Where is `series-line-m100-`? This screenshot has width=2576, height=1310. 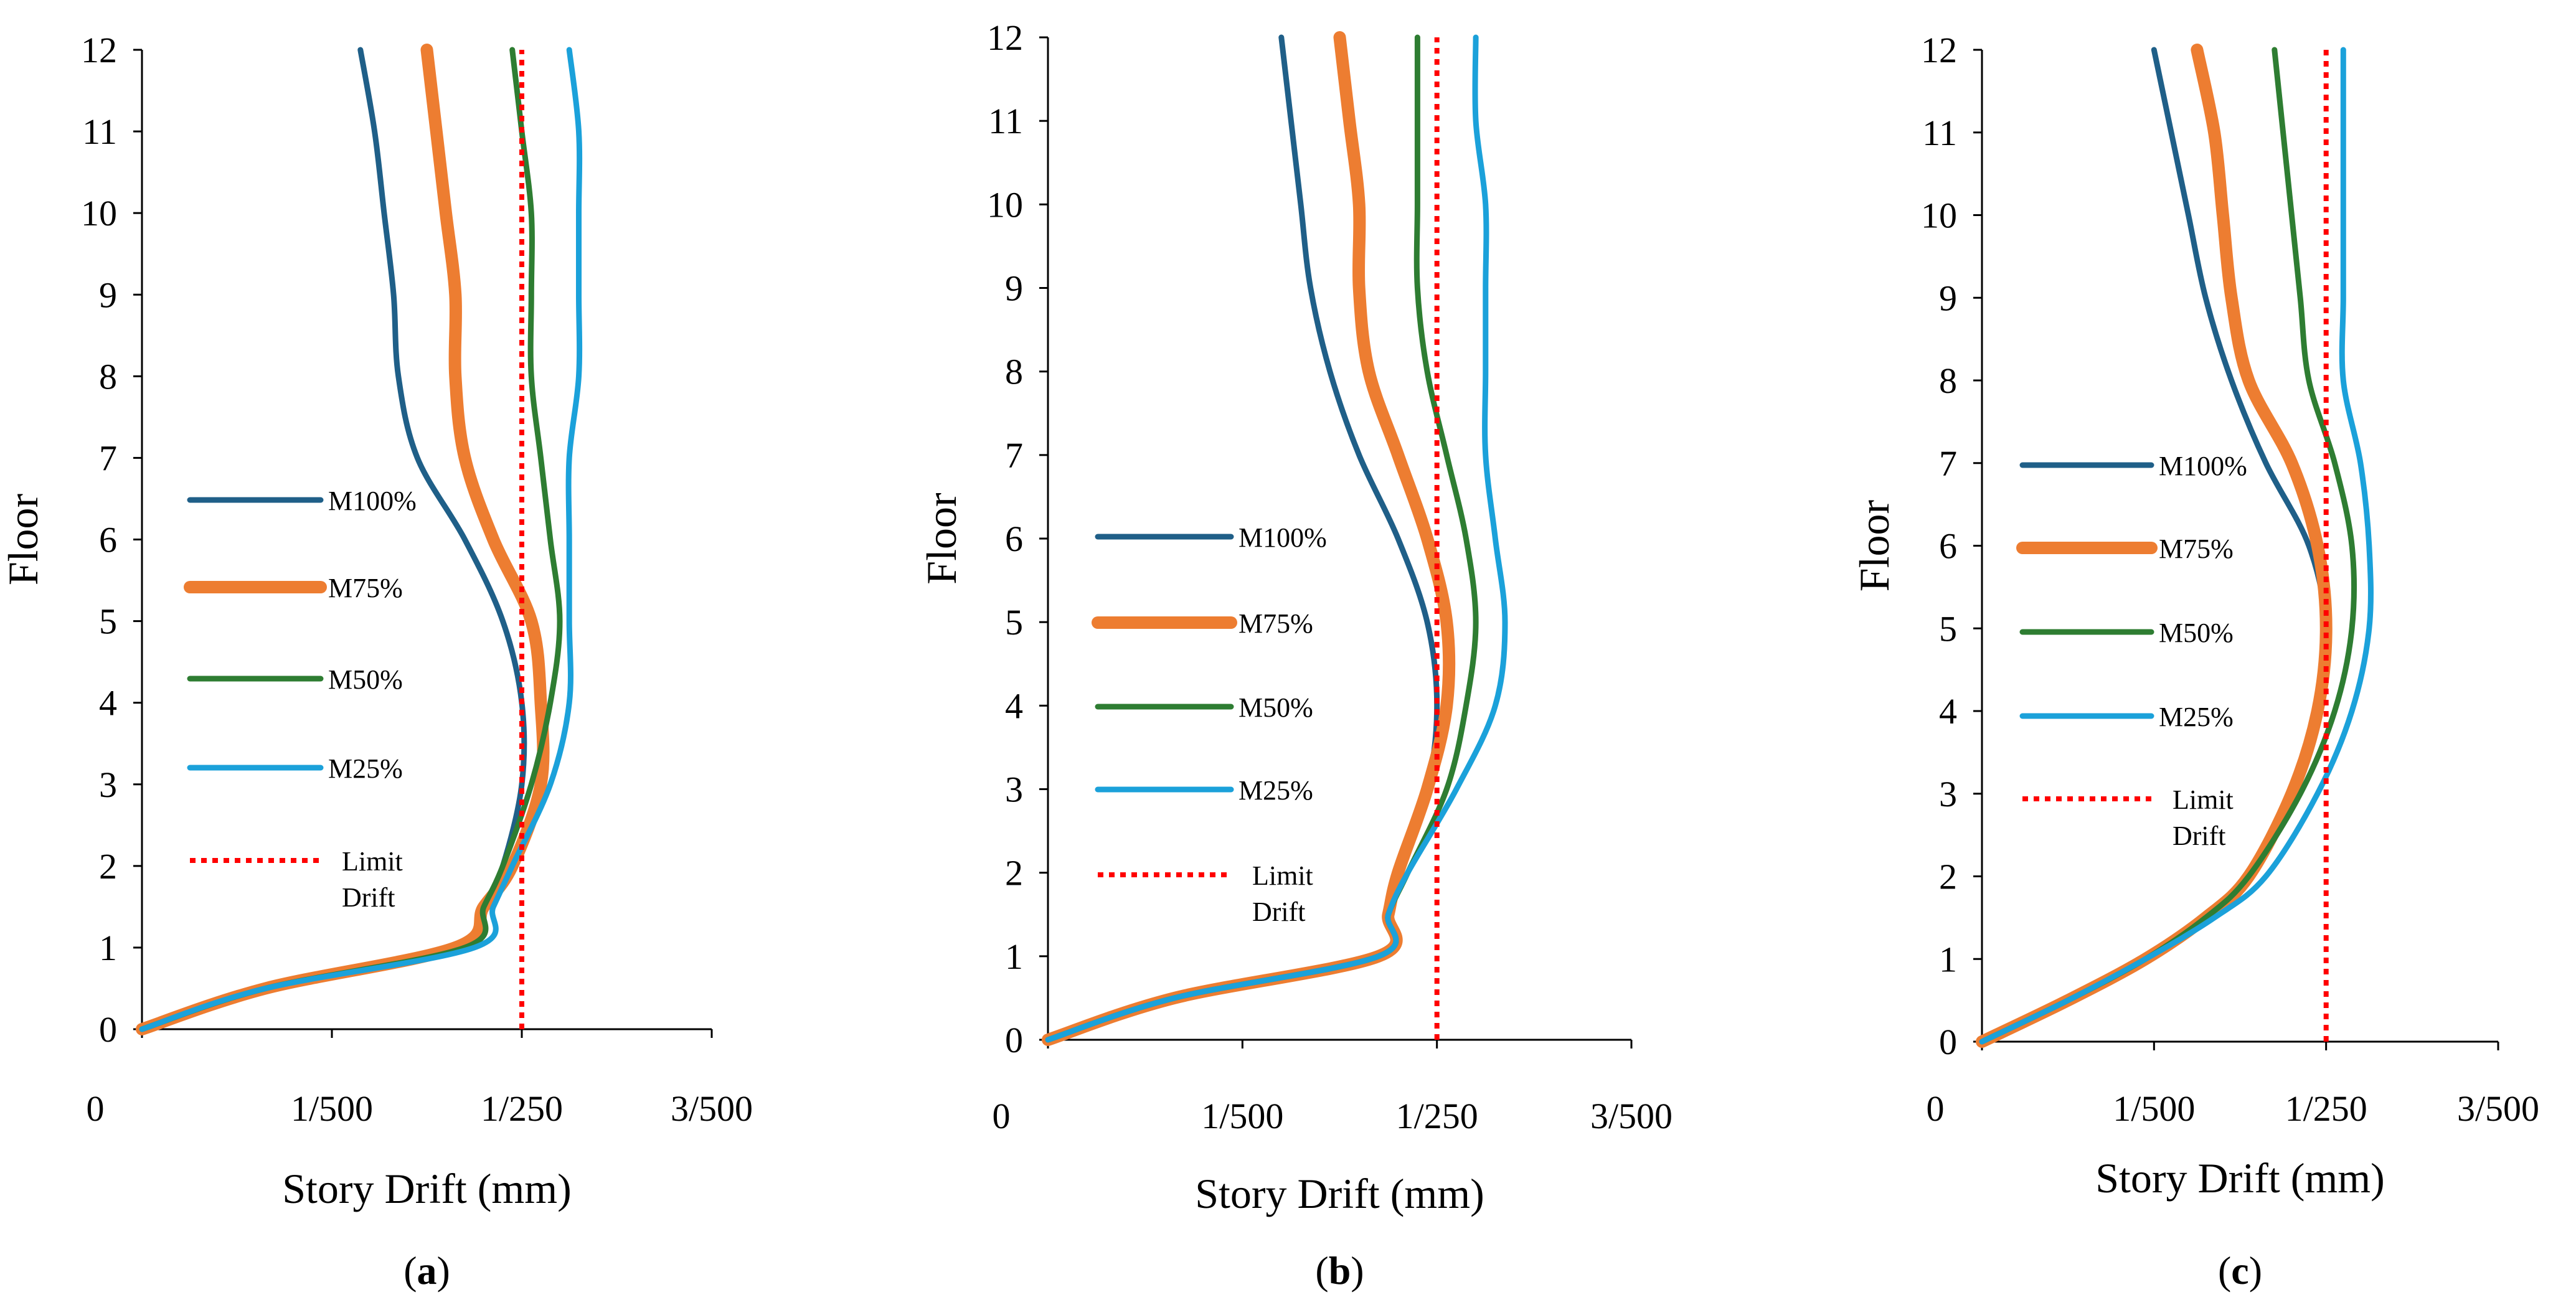 series-line-m100- is located at coordinates (333, 539).